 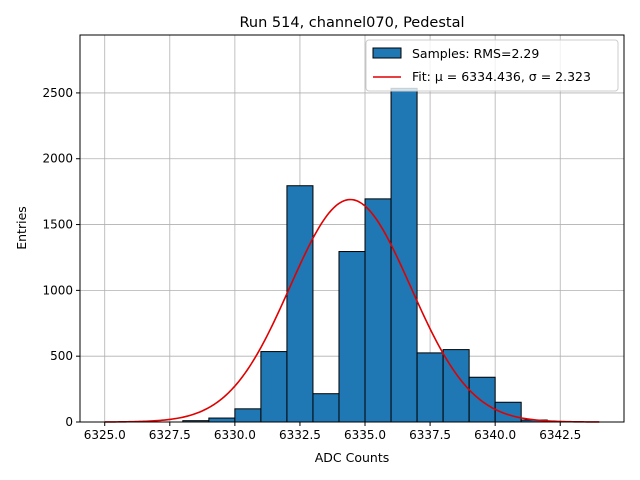 I want to click on x-tick-label: 6335.0, so click(x=365, y=435).